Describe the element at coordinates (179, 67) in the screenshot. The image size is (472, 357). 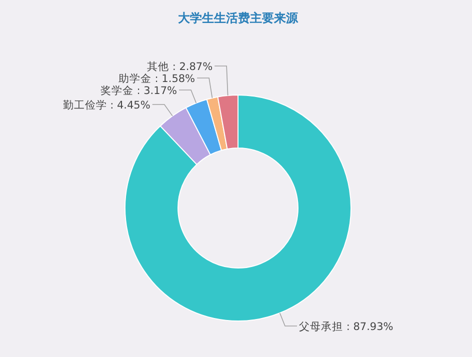
I see `slice-label: 其他 : 2.87%` at that location.